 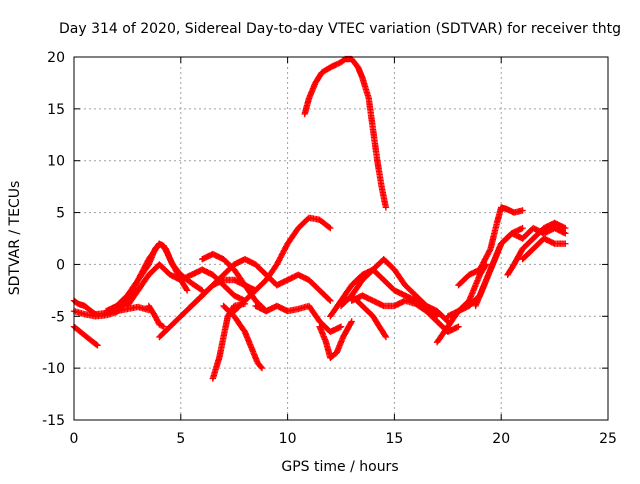 I want to click on x-tick-label: 15, so click(x=394, y=439).